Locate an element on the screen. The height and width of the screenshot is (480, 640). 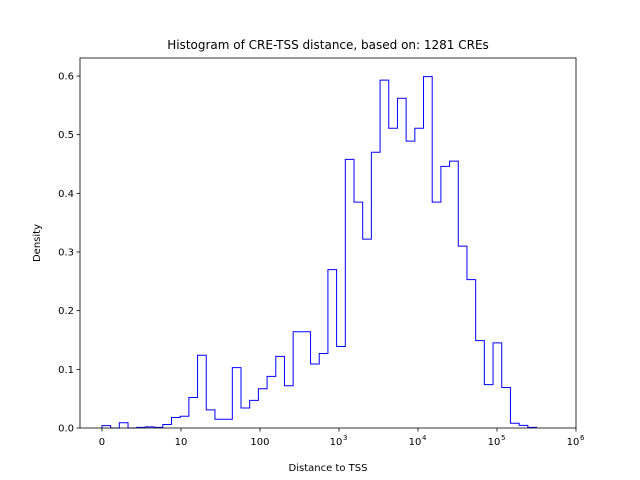
y-tick-label: 0.3 is located at coordinates (66, 253).